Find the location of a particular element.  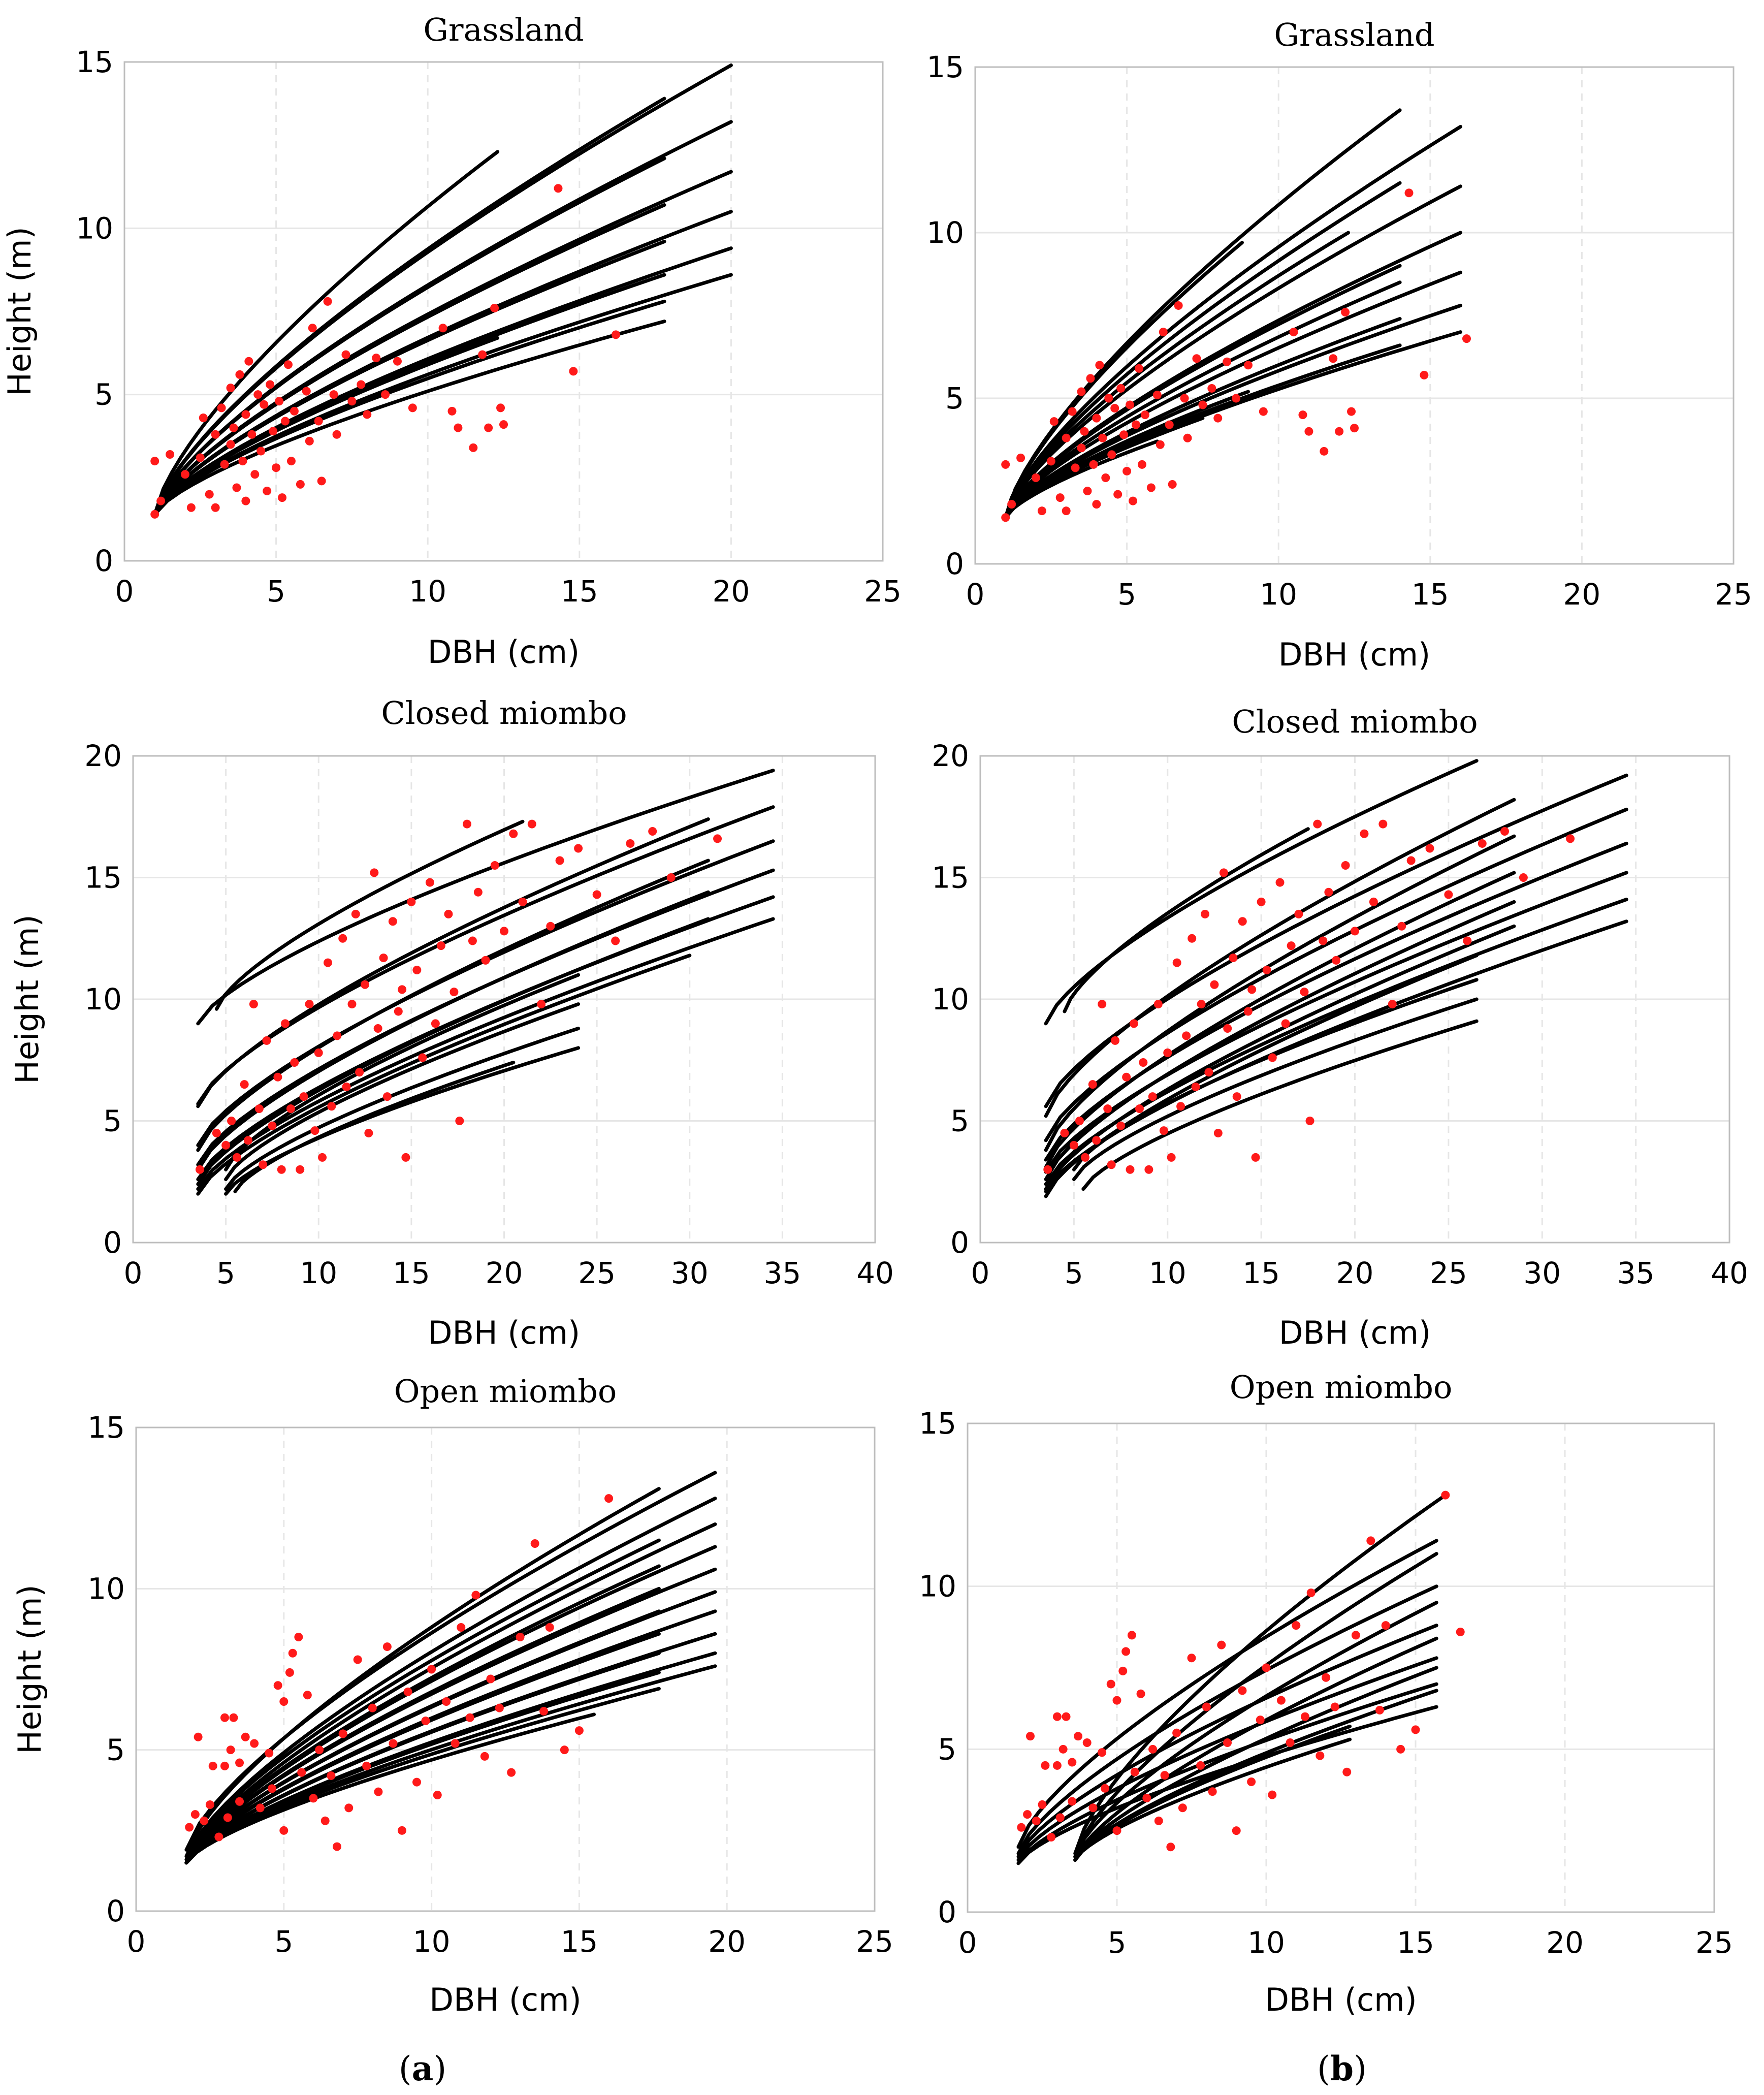

caption-b-open: ( is located at coordinates (1323, 2068).